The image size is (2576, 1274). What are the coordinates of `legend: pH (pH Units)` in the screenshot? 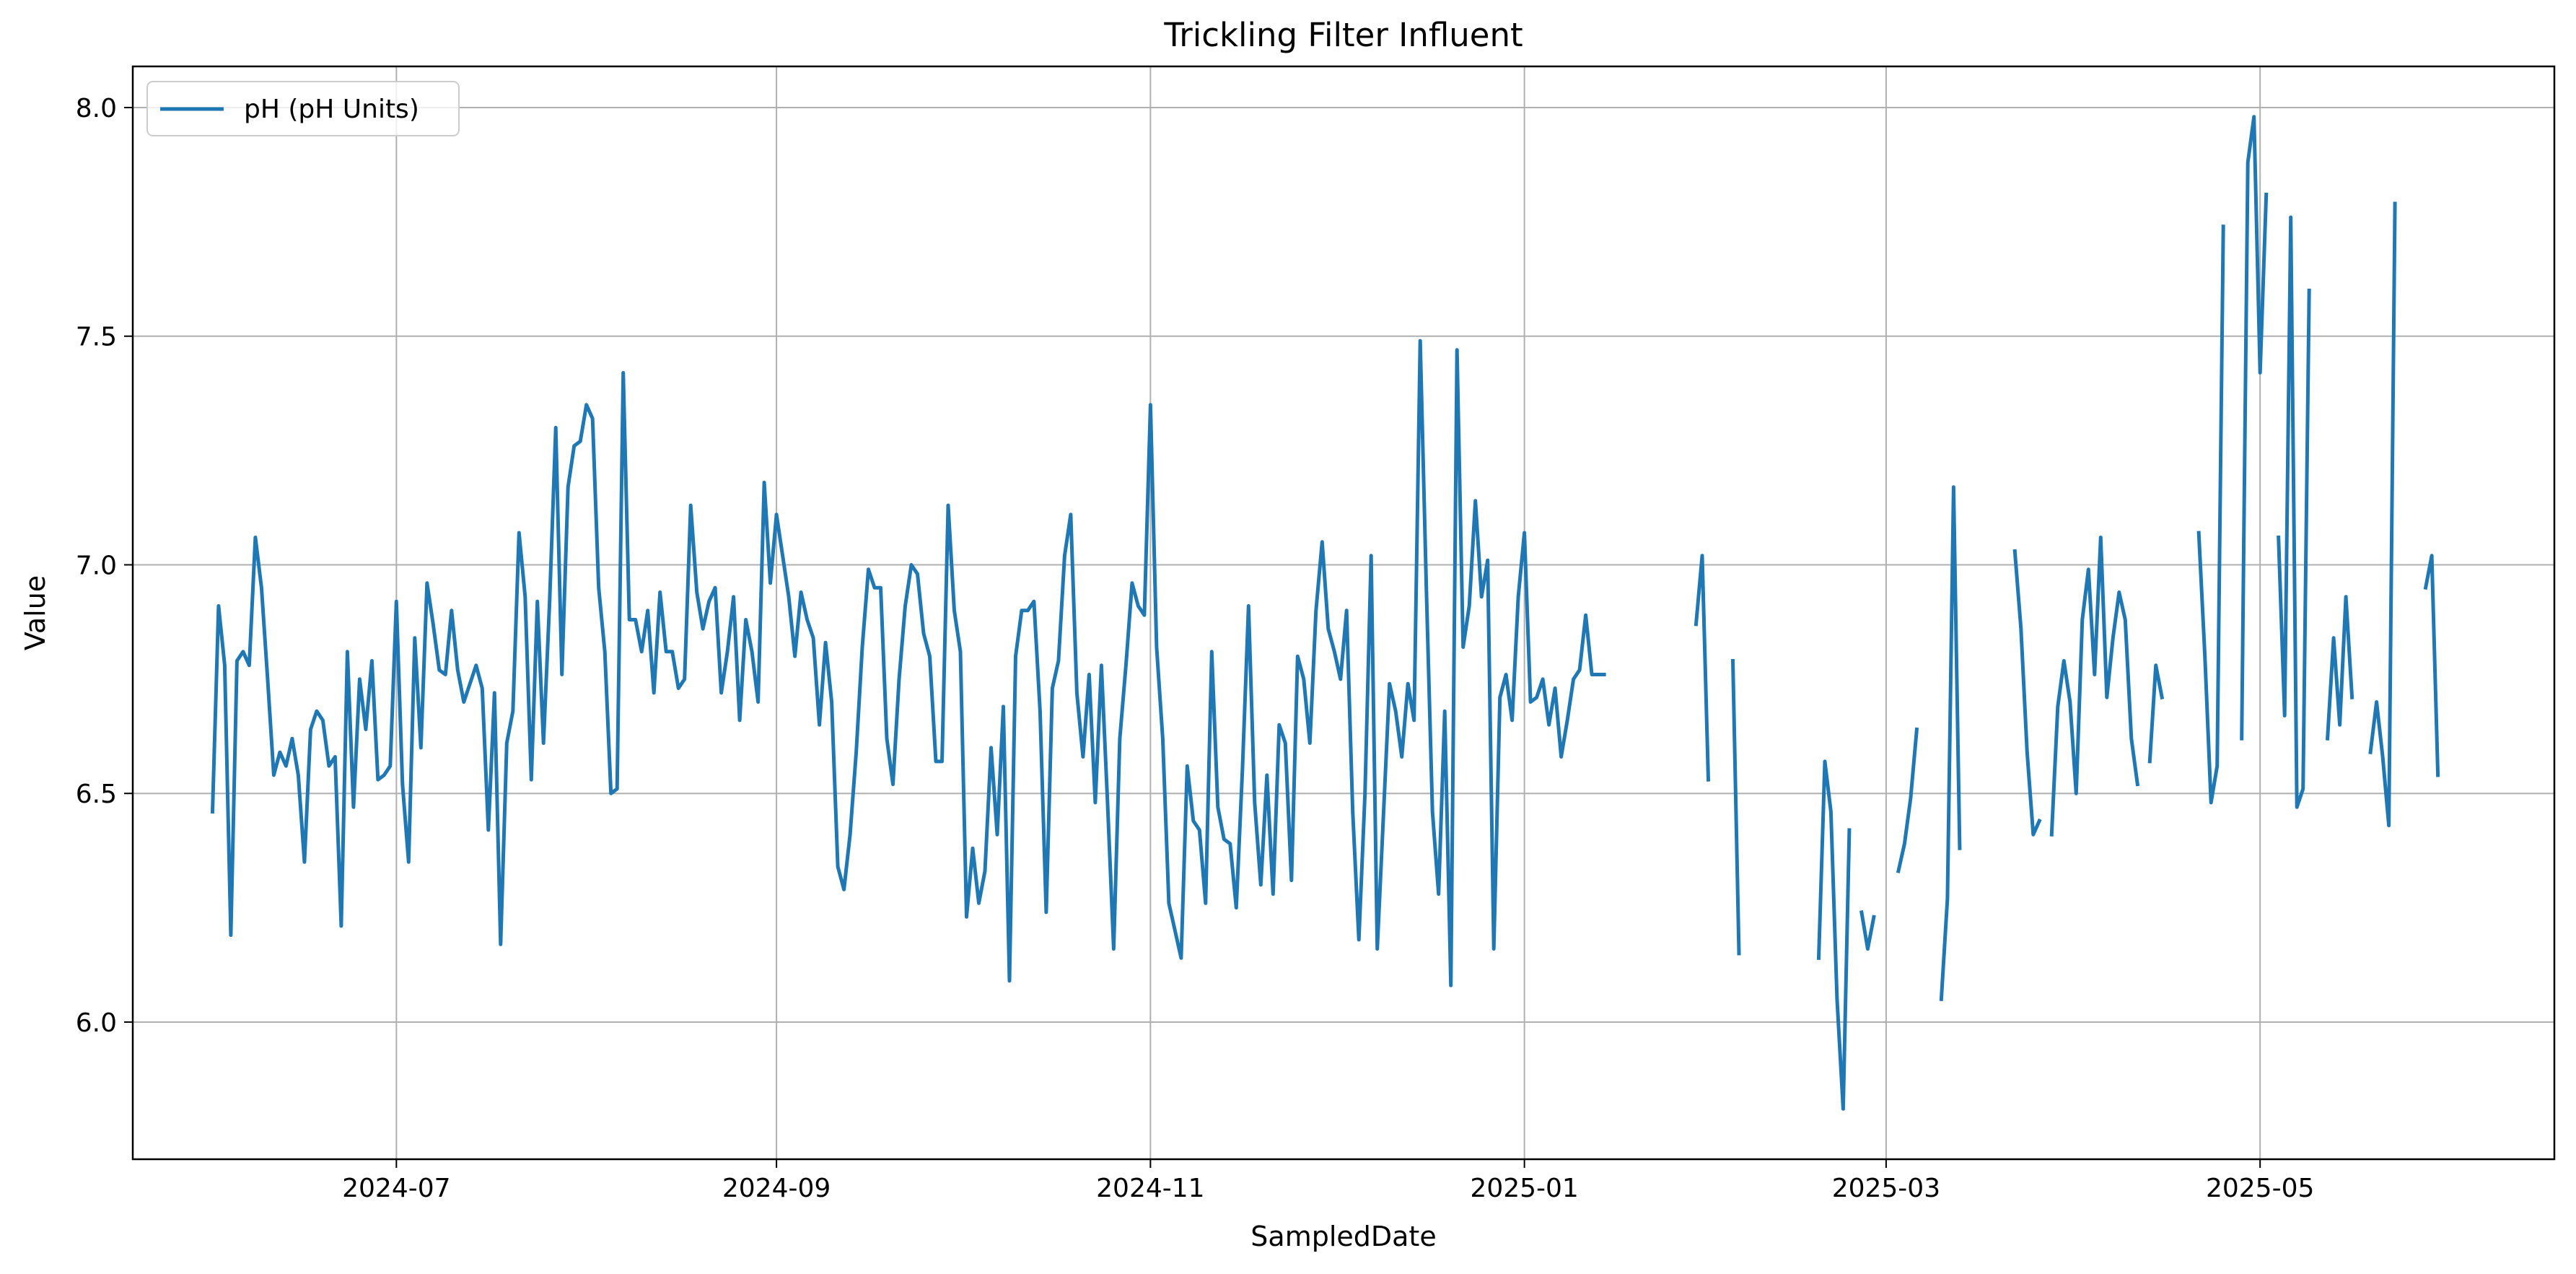 It's located at (303, 109).